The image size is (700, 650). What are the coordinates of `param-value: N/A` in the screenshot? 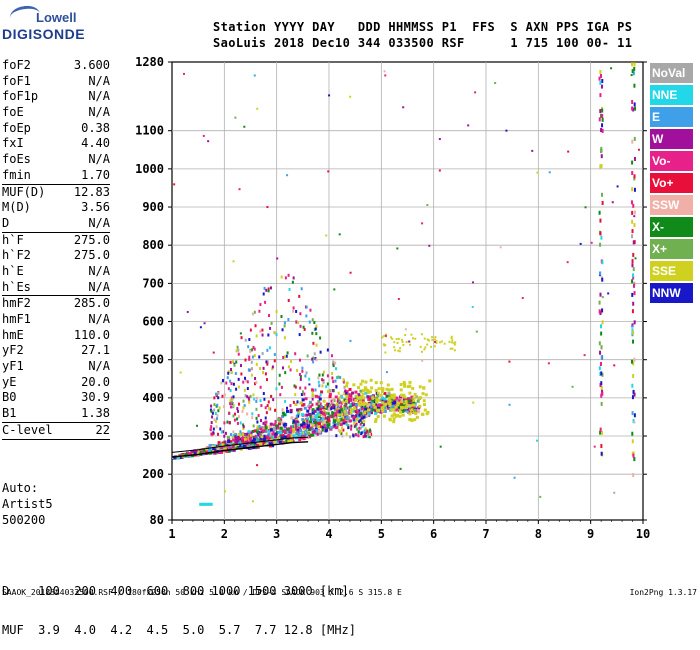 It's located at (99, 80).